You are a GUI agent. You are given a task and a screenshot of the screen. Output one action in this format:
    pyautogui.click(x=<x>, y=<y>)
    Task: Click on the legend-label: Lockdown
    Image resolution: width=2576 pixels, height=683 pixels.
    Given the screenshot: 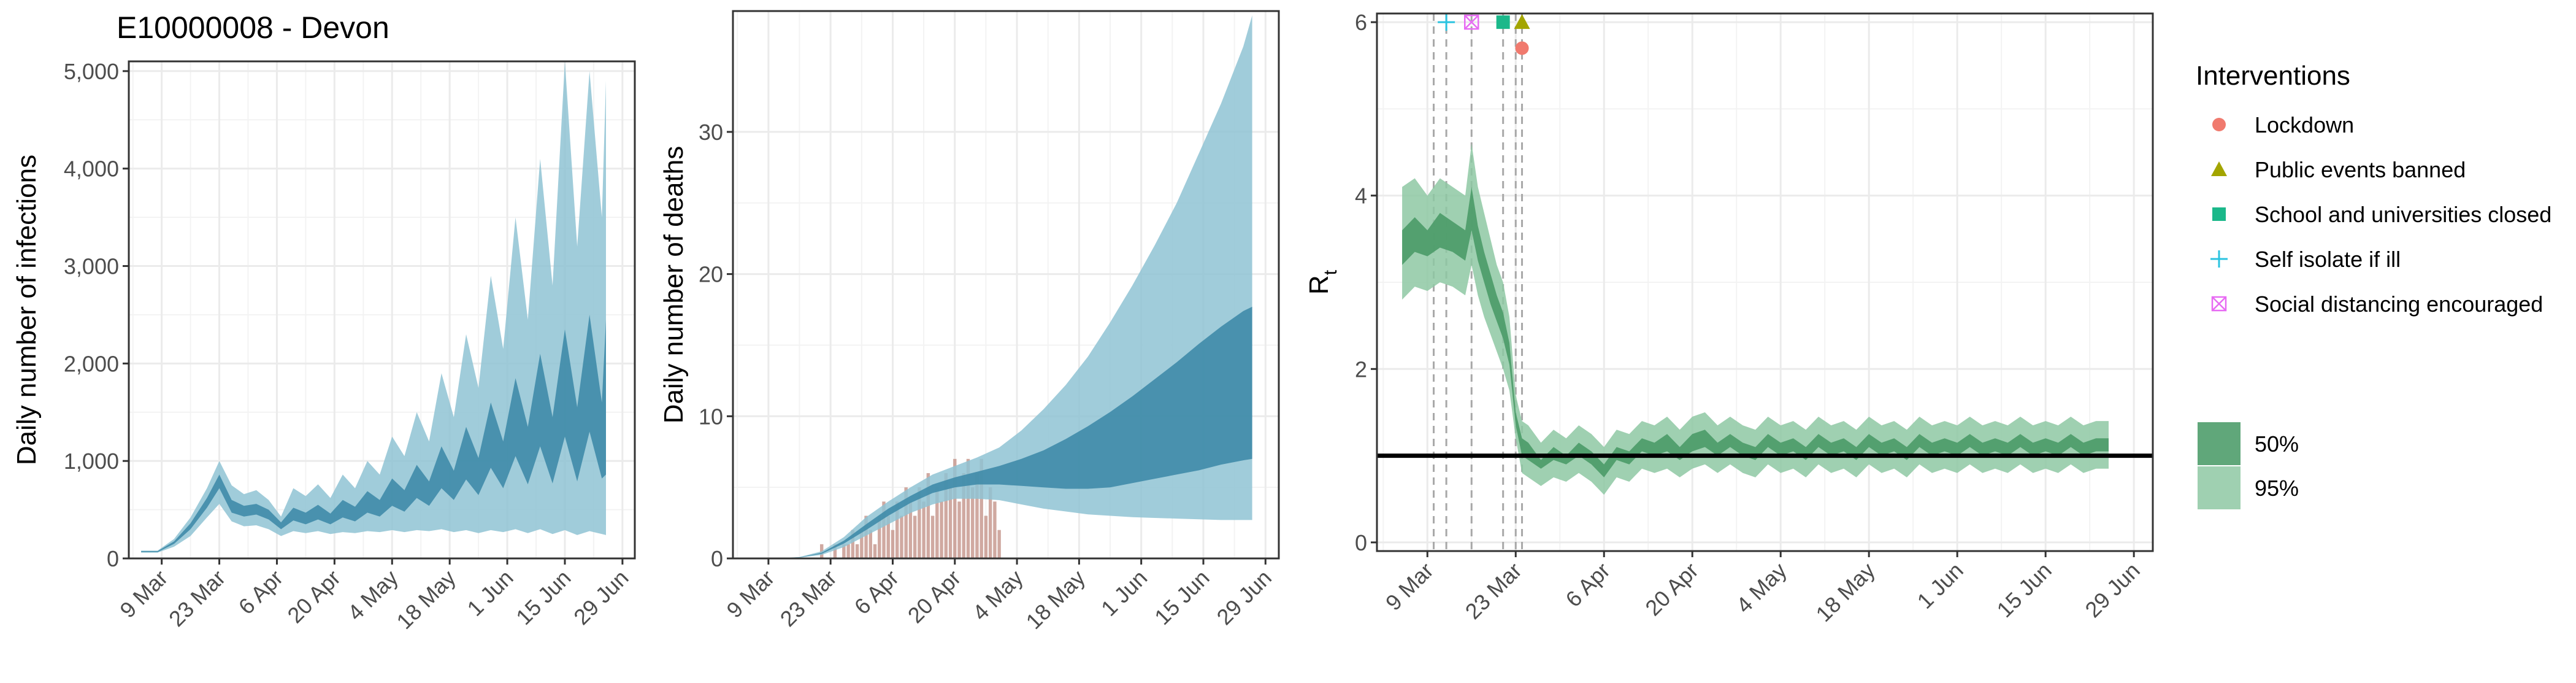 What is the action you would take?
    pyautogui.click(x=2304, y=125)
    